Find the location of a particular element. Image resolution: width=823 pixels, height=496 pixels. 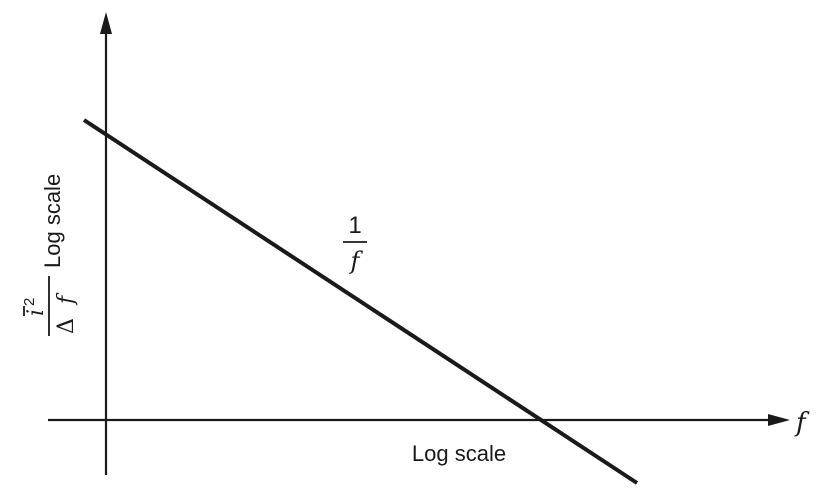

x-axis-label: Log scale is located at coordinates (459, 453).